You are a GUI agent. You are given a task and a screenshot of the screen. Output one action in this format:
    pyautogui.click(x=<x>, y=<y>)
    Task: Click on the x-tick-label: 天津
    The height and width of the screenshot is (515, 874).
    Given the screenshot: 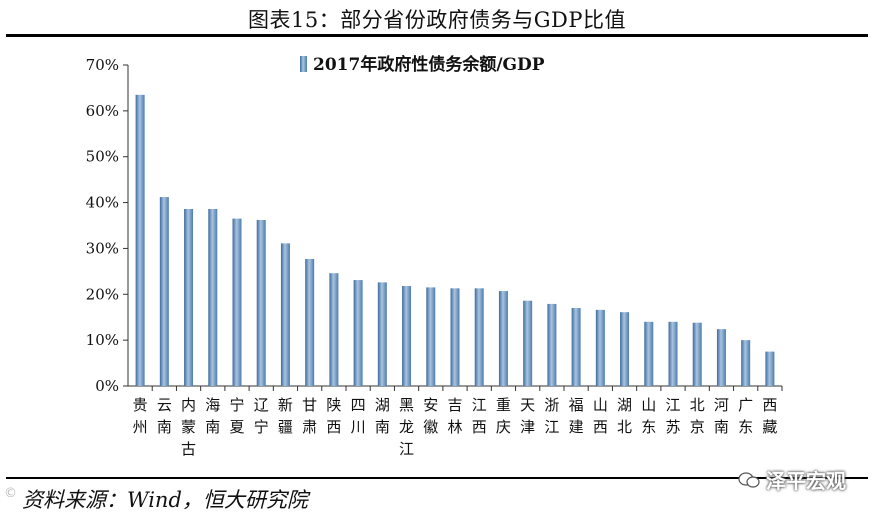 What is the action you would take?
    pyautogui.click(x=527, y=416)
    